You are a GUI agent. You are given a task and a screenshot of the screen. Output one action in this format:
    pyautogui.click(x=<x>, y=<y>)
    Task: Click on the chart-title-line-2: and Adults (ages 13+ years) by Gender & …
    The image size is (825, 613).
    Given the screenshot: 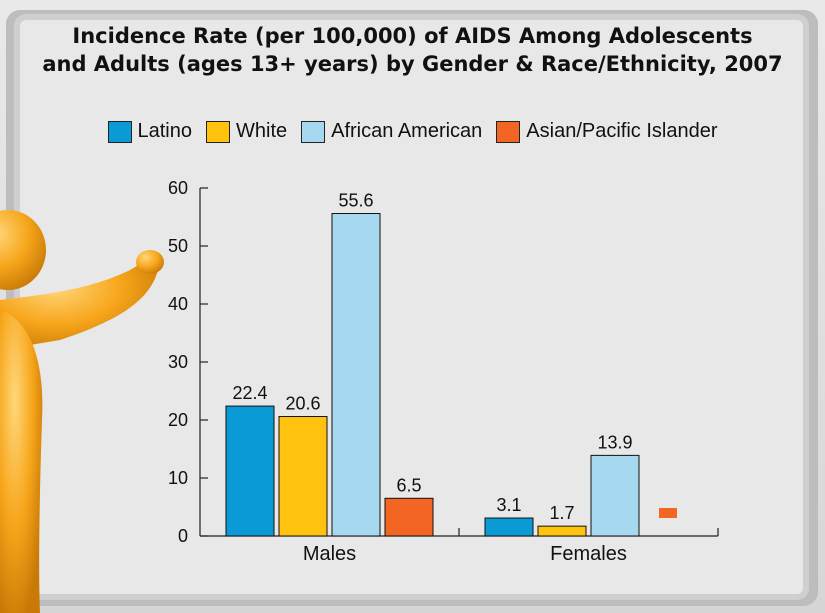 What is the action you would take?
    pyautogui.click(x=412, y=64)
    